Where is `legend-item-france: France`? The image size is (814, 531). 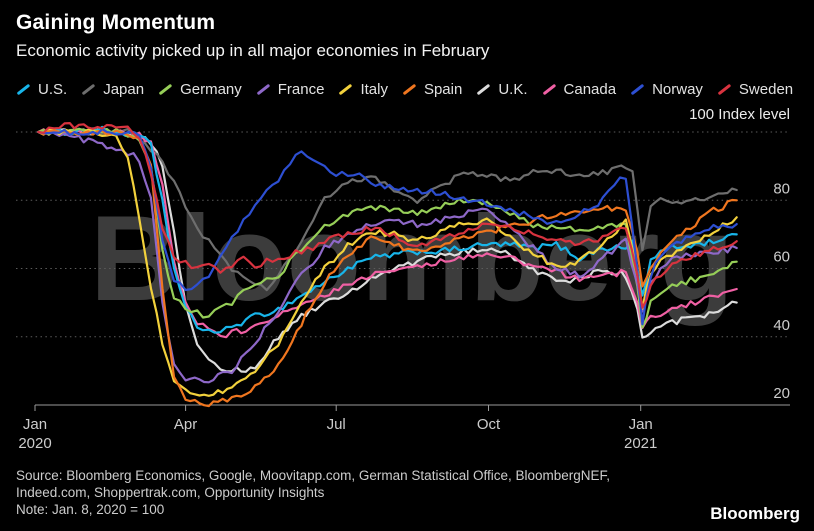
legend-item-france: France is located at coordinates (290, 89).